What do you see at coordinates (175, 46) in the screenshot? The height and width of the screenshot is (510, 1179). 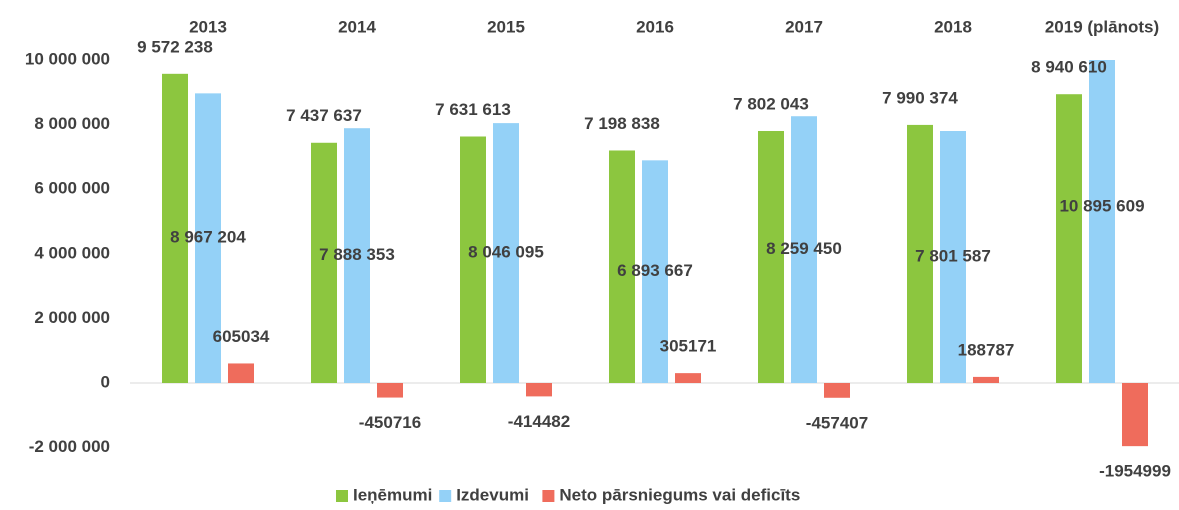 I see `data-label: 9 572 238` at bounding box center [175, 46].